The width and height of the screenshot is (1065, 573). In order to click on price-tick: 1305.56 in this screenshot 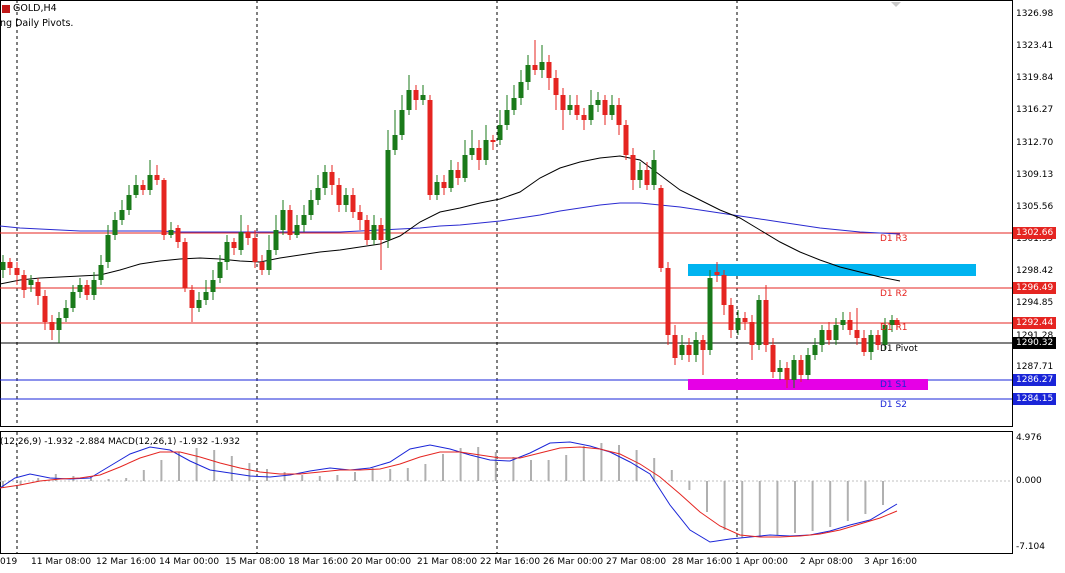, I will do `click(1035, 207)`.